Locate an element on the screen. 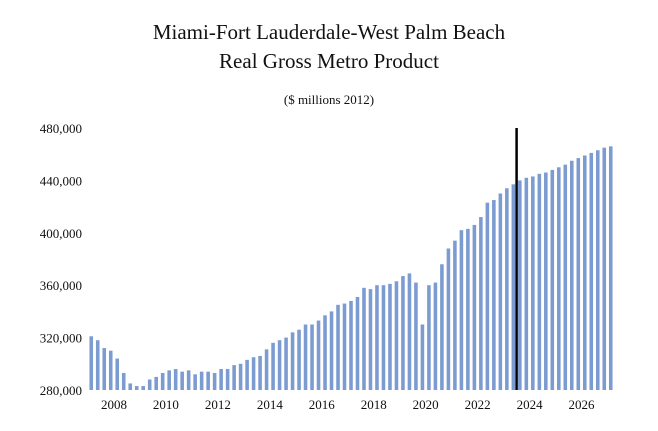  y-tick-label: 480,000 is located at coordinates (61, 128).